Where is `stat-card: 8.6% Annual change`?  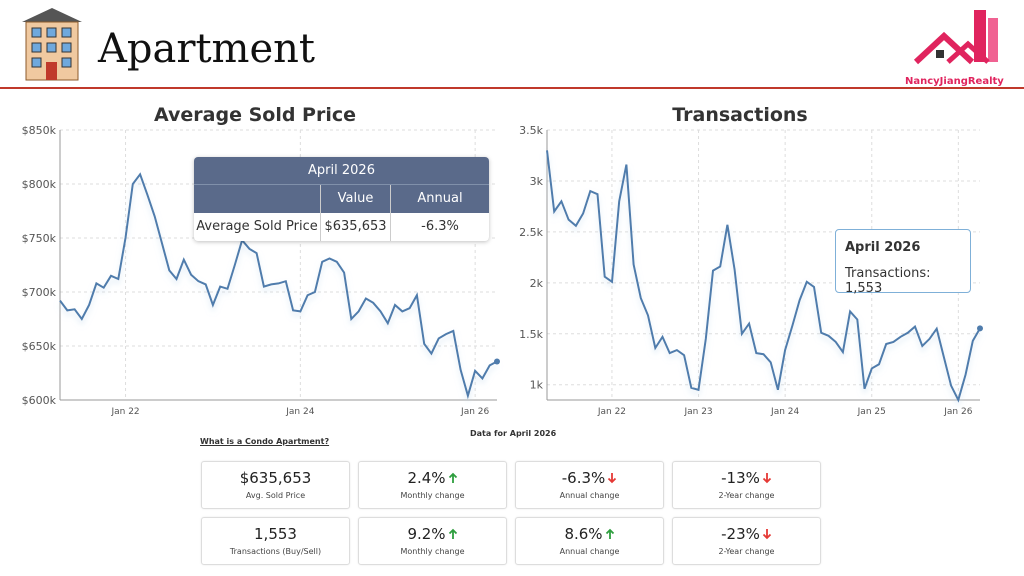
stat-card: 8.6% Annual change is located at coordinates (589, 541).